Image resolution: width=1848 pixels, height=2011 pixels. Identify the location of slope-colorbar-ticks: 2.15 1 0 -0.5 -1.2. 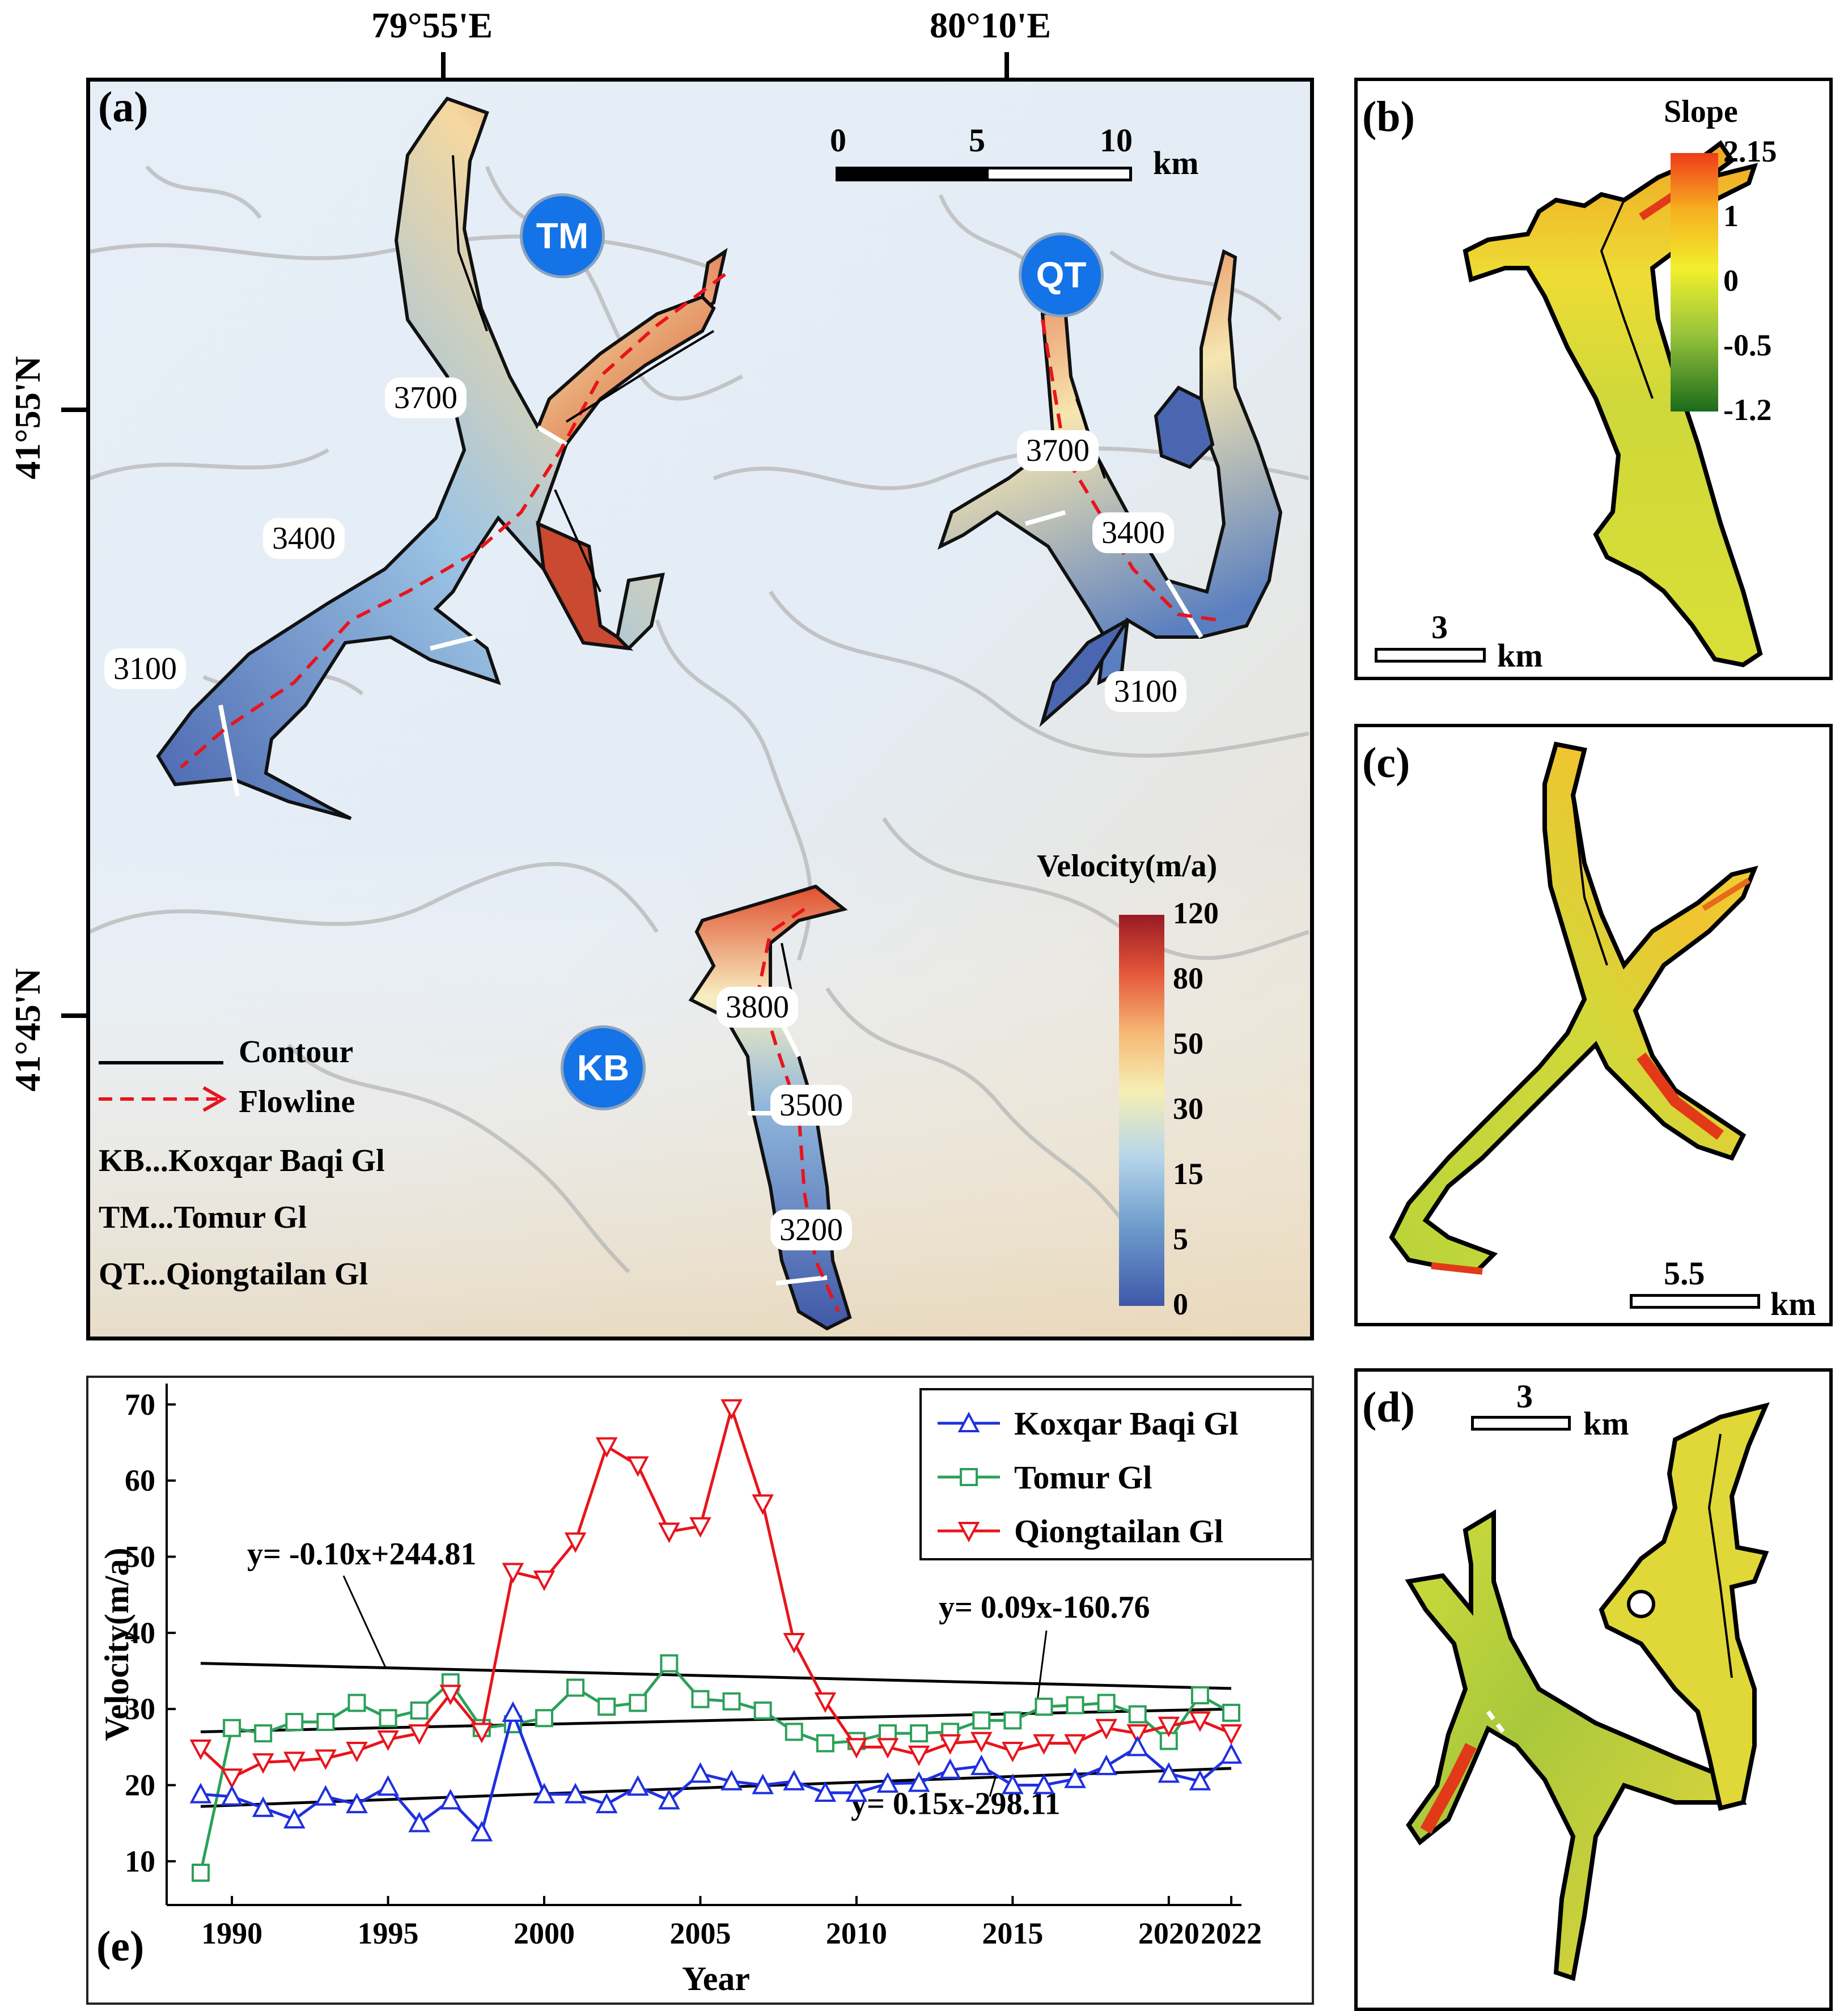
(1776, 284).